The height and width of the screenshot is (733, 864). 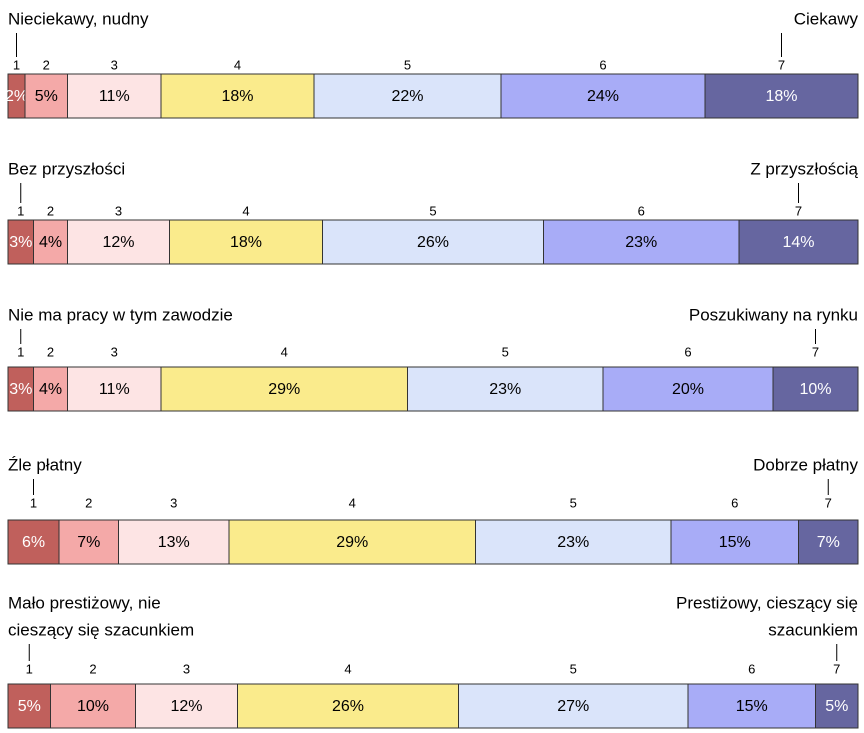 I want to click on value-label: 22%, so click(x=407, y=96).